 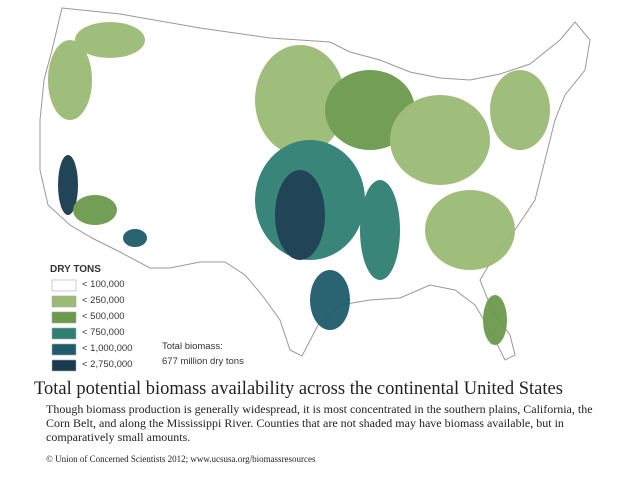 What do you see at coordinates (107, 364) in the screenshot?
I see `legend-label: < 2,750,000` at bounding box center [107, 364].